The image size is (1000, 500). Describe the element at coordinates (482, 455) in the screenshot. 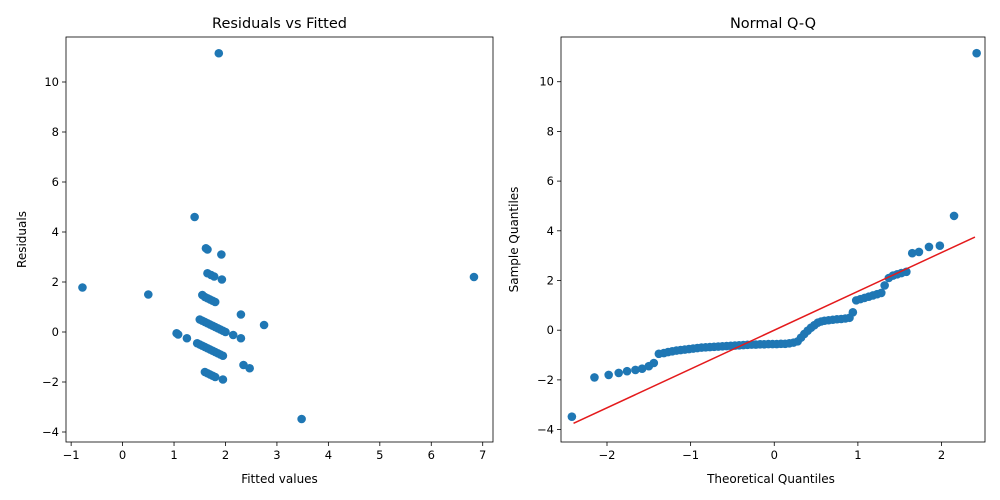

I see `x-tick-label: 7` at that location.